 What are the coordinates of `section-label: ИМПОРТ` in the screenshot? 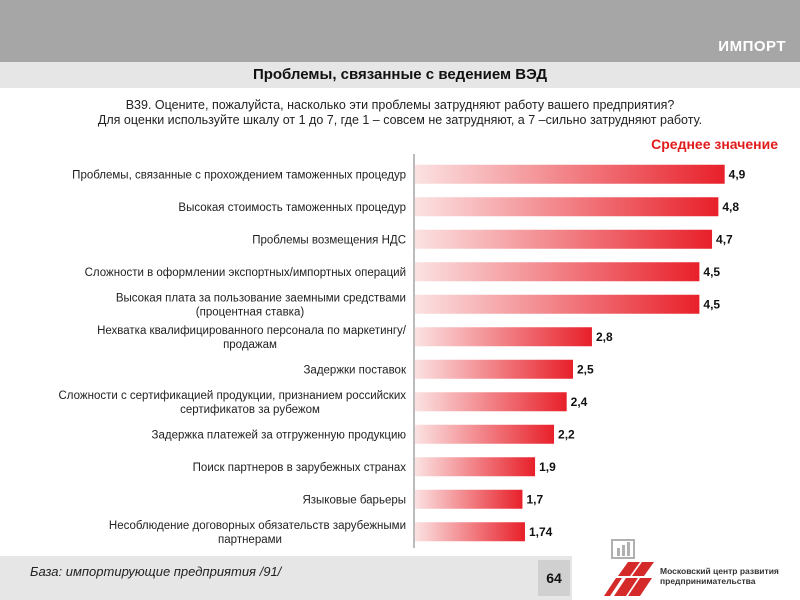 It's located at (752, 46).